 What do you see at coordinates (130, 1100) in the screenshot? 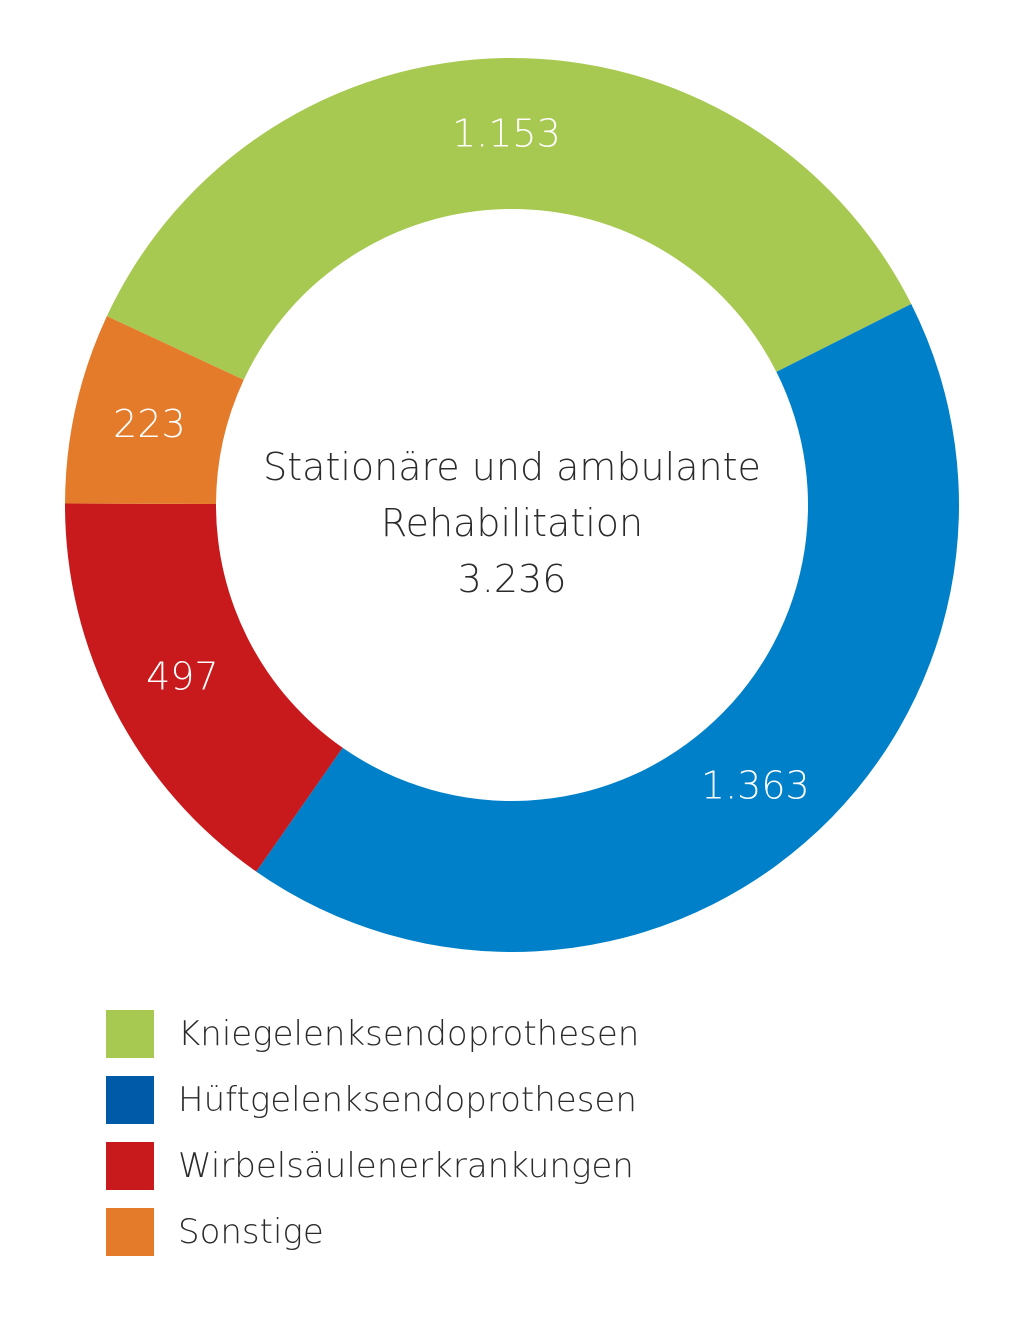
I see `legend-swatch-hip` at bounding box center [130, 1100].